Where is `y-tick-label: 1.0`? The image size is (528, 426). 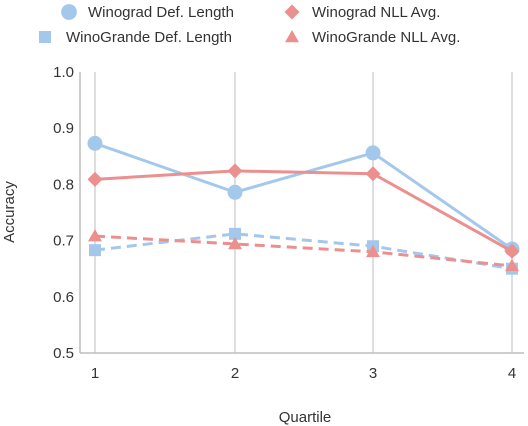
y-tick-label: 1.0 is located at coordinates (63, 72).